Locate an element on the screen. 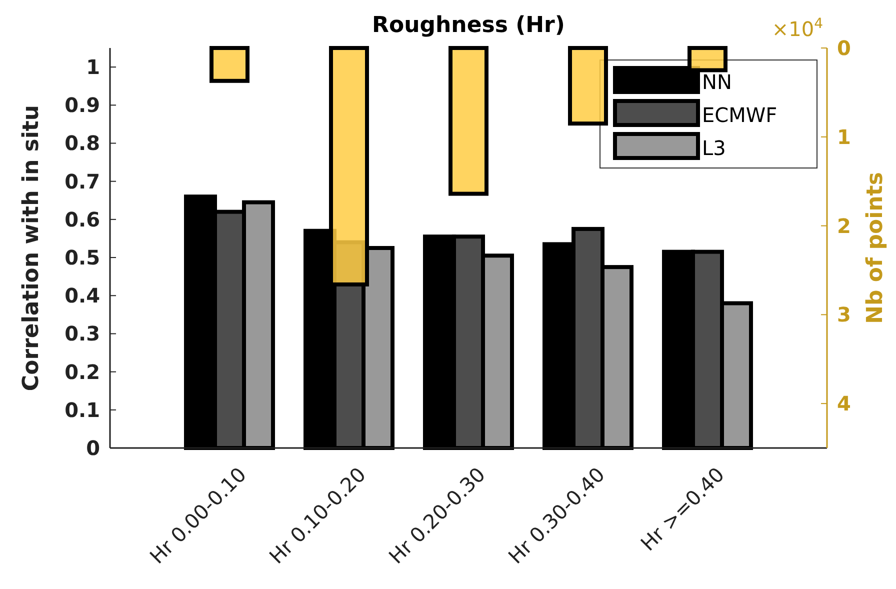 This screenshot has width=896, height=589. y-axis-title: Correlation with in situ is located at coordinates (31, 248).